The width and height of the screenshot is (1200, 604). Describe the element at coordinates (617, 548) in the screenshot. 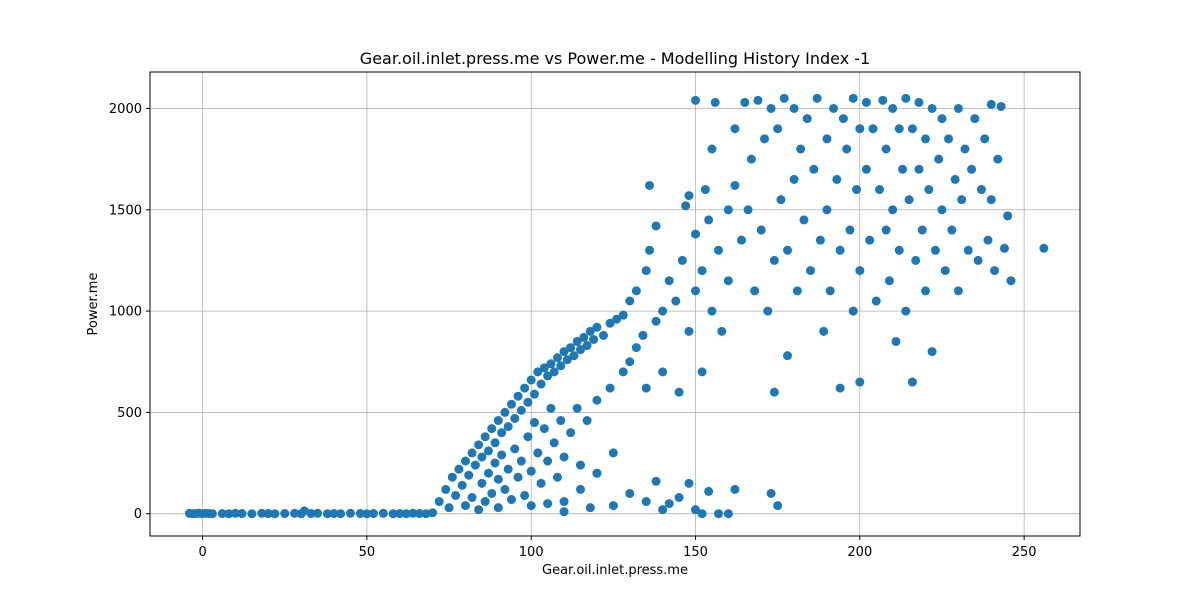

I see `x-axis-ticks: 0 50 100 150 200 250` at that location.